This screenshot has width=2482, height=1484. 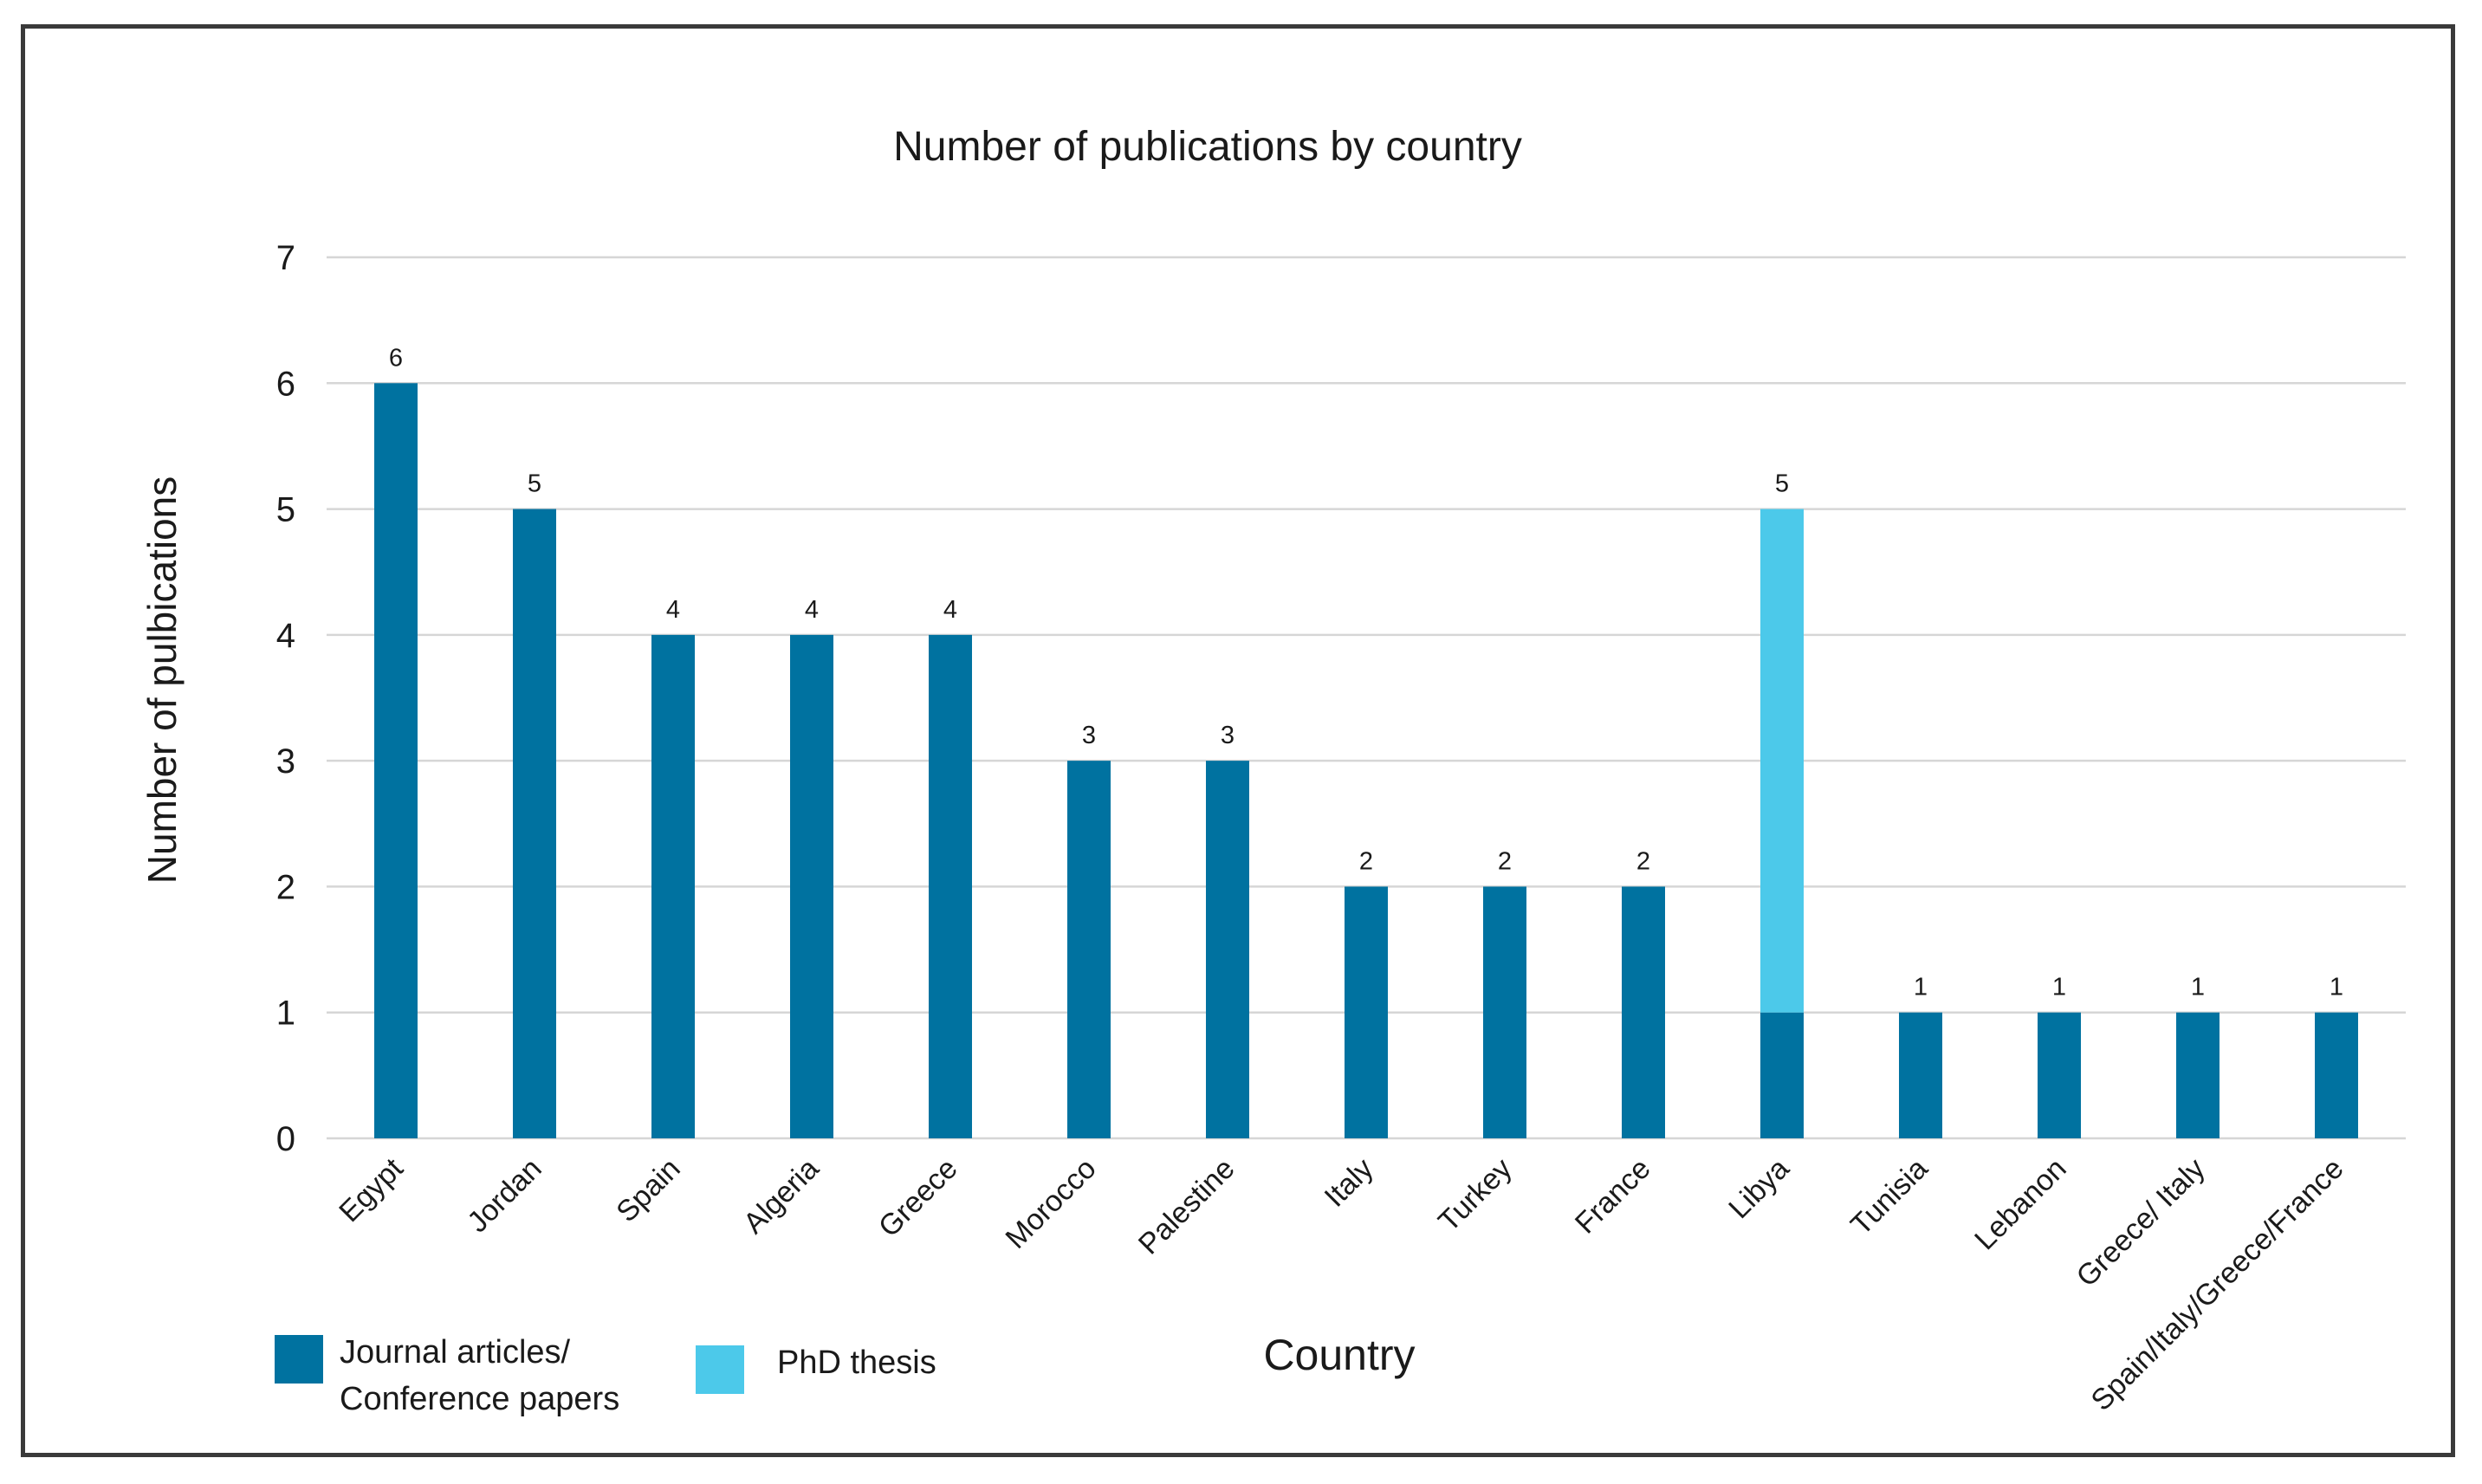 What do you see at coordinates (1339, 1355) in the screenshot?
I see `x-axis-title: Country` at bounding box center [1339, 1355].